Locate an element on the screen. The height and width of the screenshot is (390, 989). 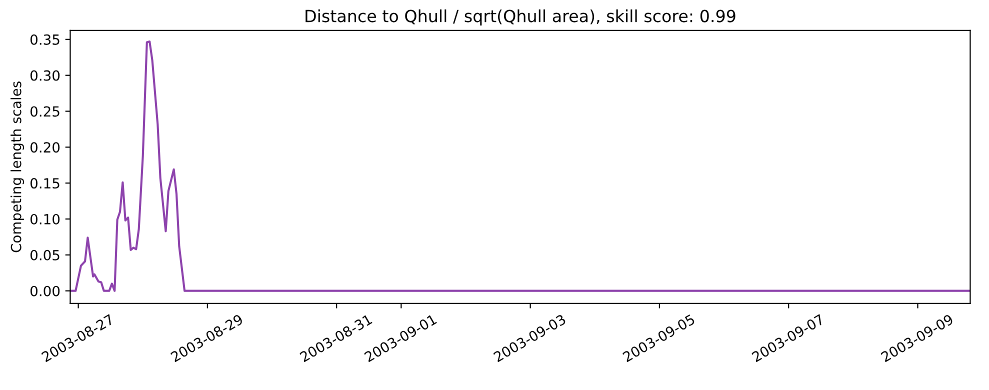
y-tick-label: 0.05 is located at coordinates (45, 255).